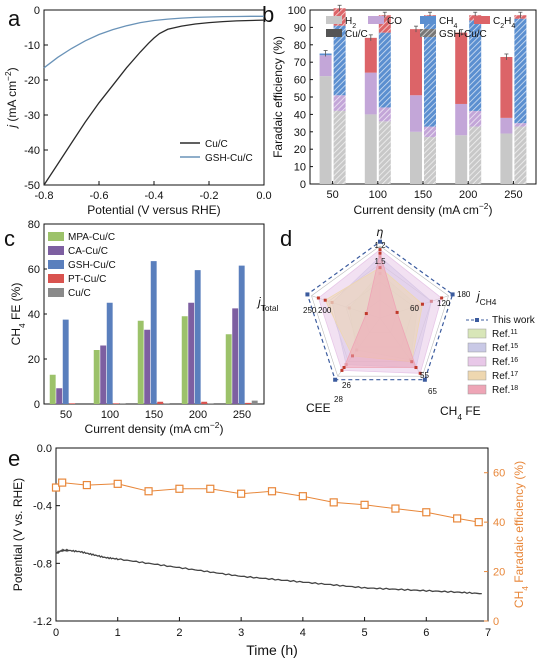 The width and height of the screenshot is (542, 668). I want to click on x-axis-label-part-2: ), so click(221, 429).